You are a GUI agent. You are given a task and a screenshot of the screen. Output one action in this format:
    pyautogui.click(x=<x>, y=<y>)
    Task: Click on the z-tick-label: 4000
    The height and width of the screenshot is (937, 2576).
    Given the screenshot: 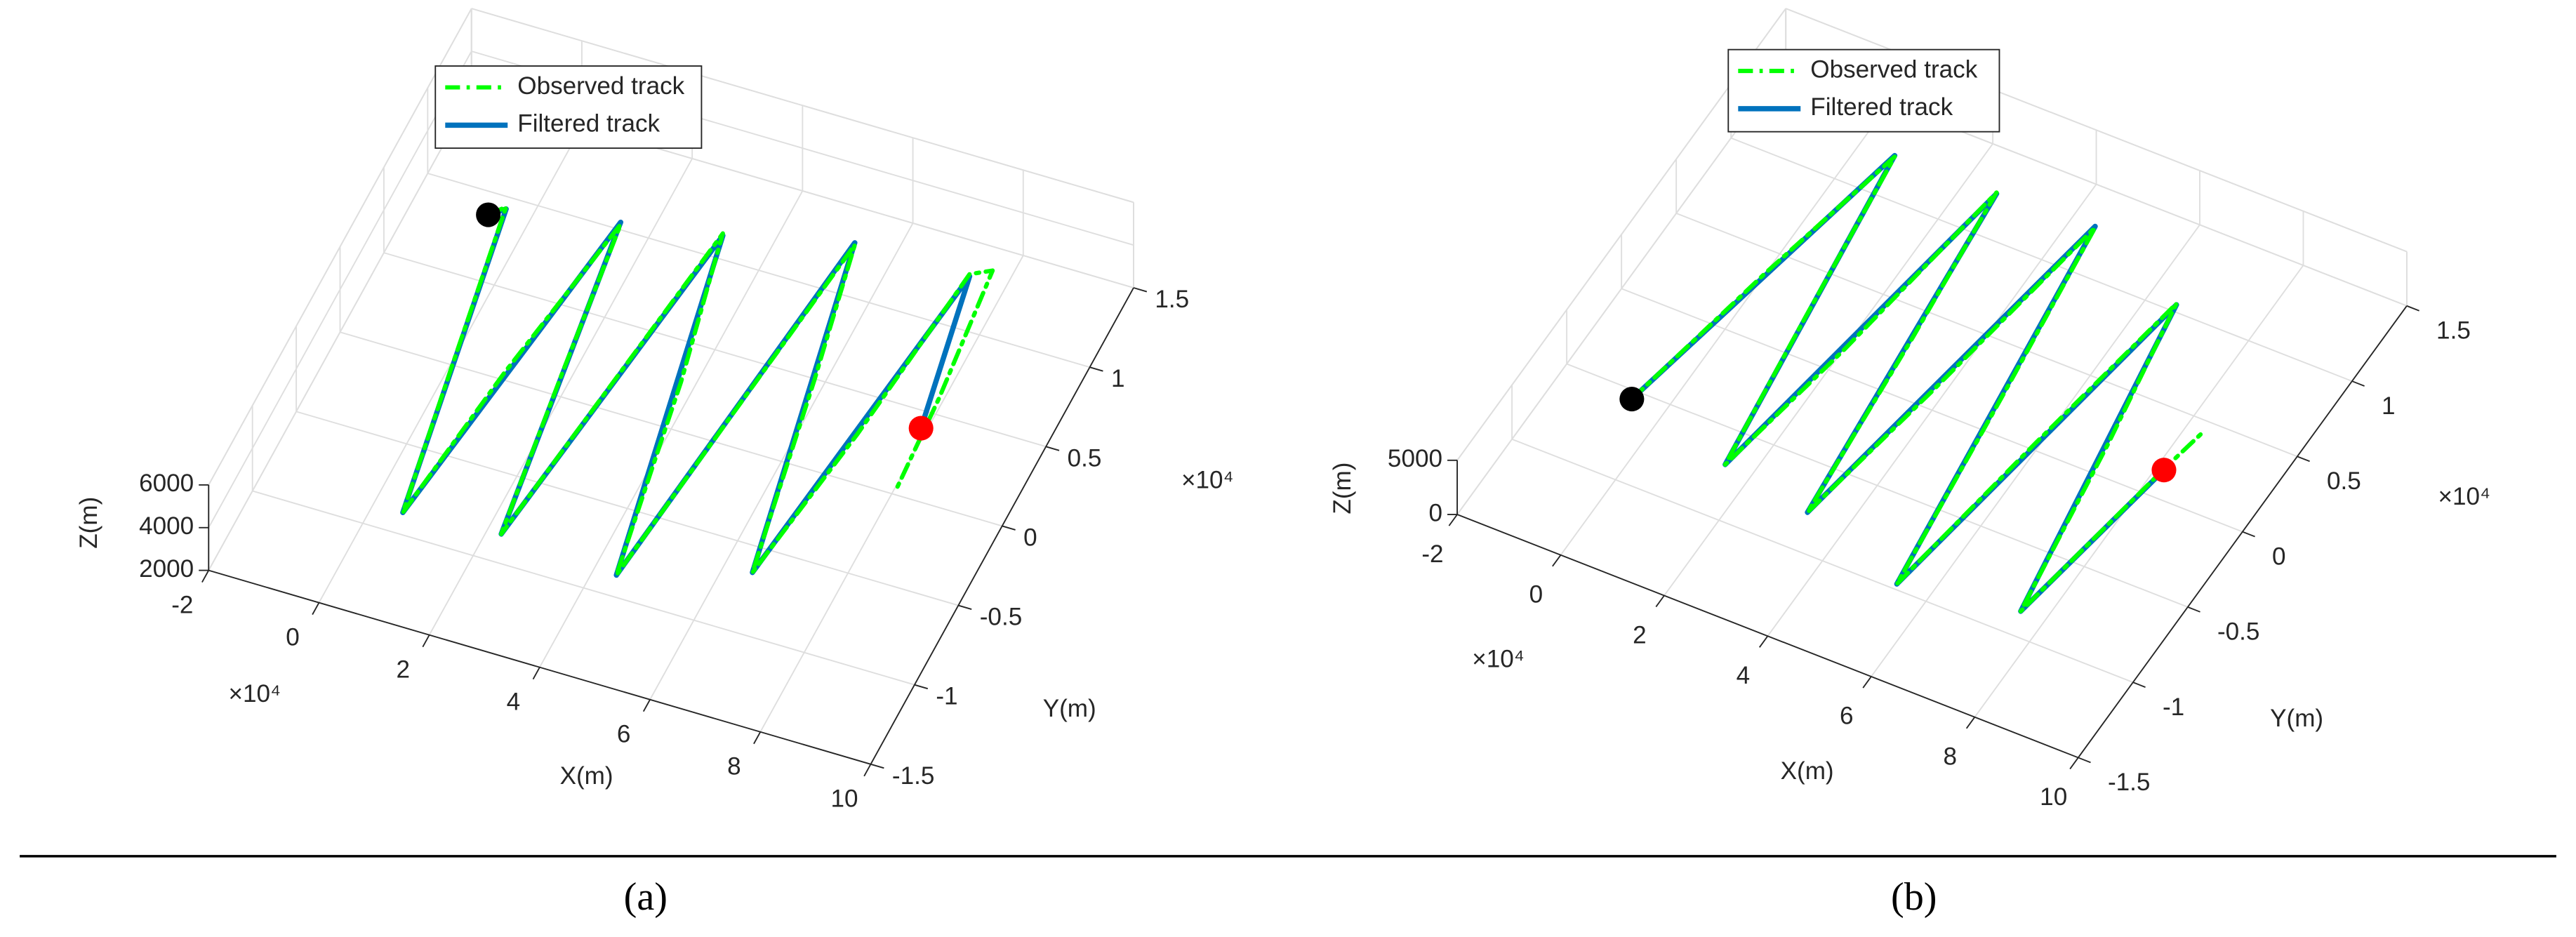 What is the action you would take?
    pyautogui.click(x=167, y=526)
    